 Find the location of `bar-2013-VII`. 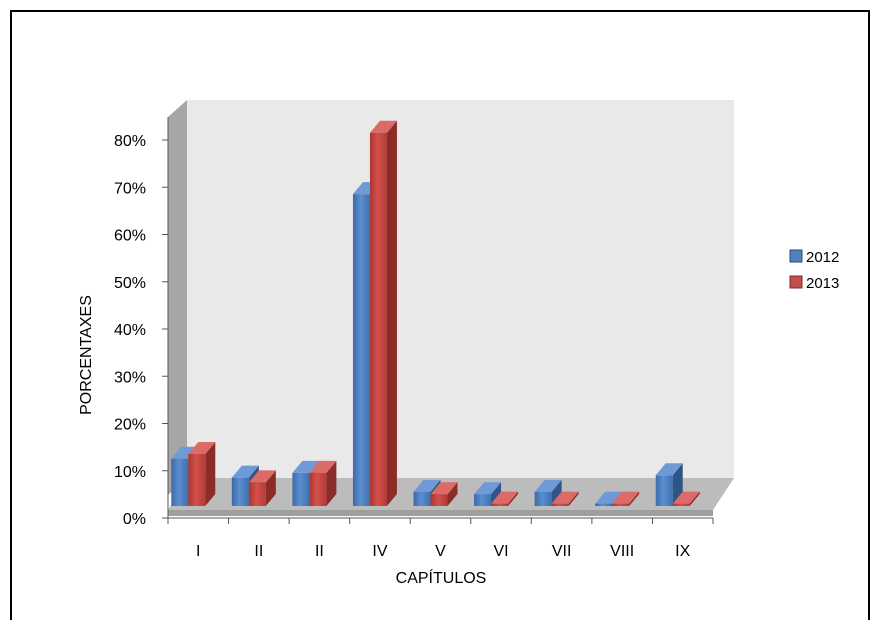

bar-2013-VII is located at coordinates (565, 498).